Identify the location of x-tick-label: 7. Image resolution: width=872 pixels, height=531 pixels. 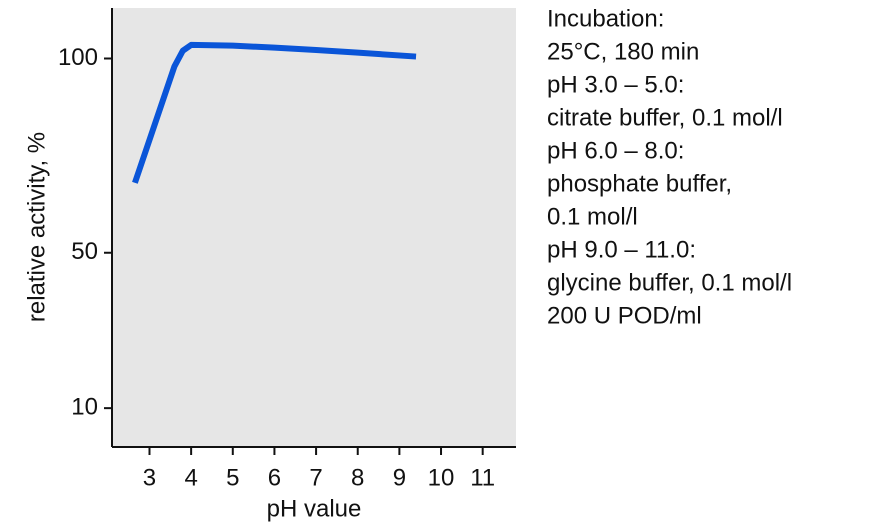
(315, 477).